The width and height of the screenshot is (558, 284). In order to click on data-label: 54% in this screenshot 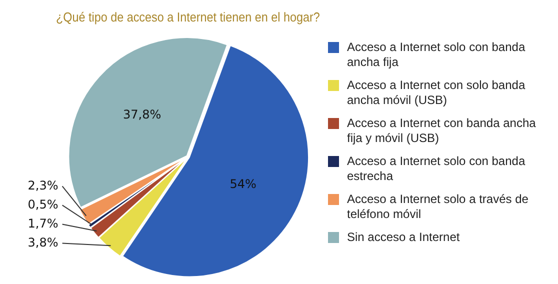, I will do `click(243, 184)`.